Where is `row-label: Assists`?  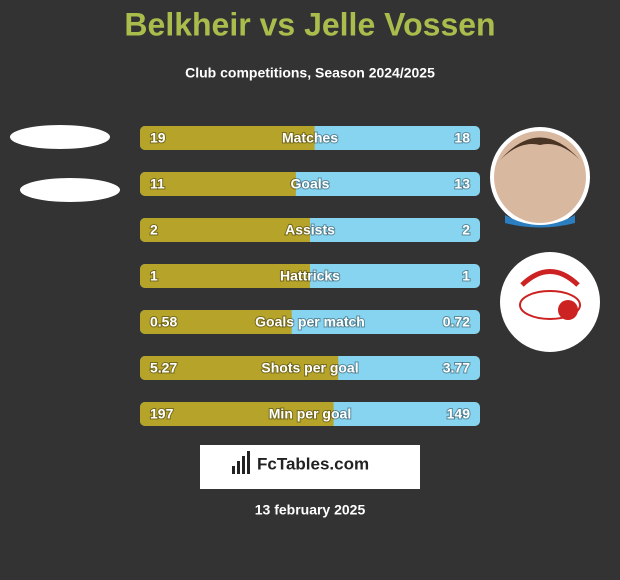 row-label: Assists is located at coordinates (310, 230).